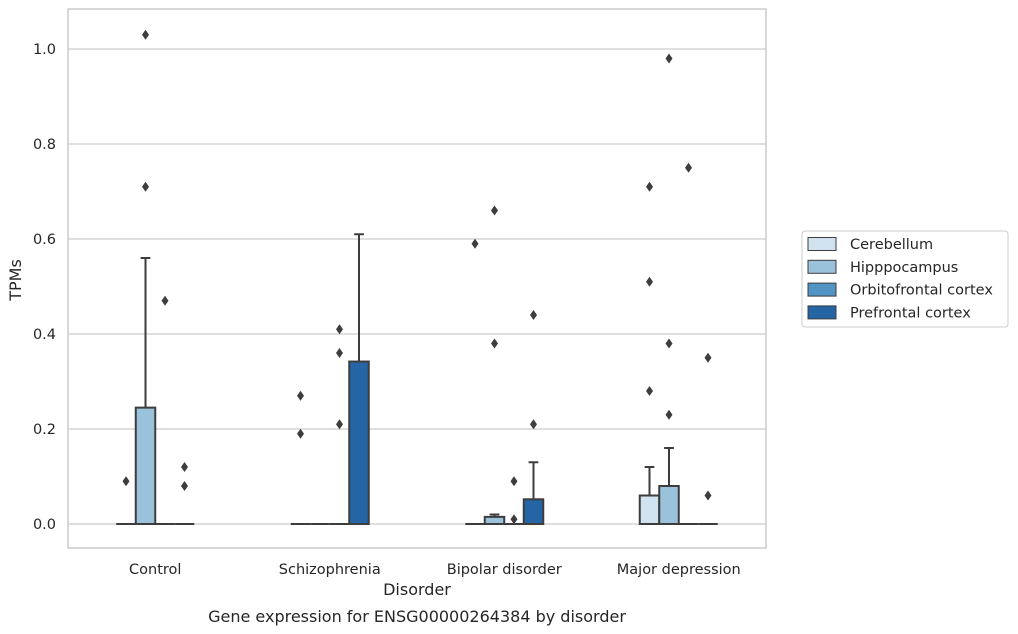  I want to click on legend-frame, so click(905, 279).